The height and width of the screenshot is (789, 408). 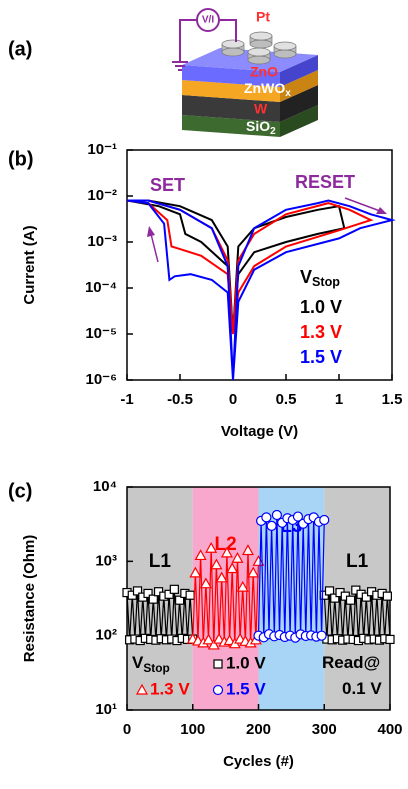 I want to click on layer-label-sub: 2, so click(x=273, y=131).